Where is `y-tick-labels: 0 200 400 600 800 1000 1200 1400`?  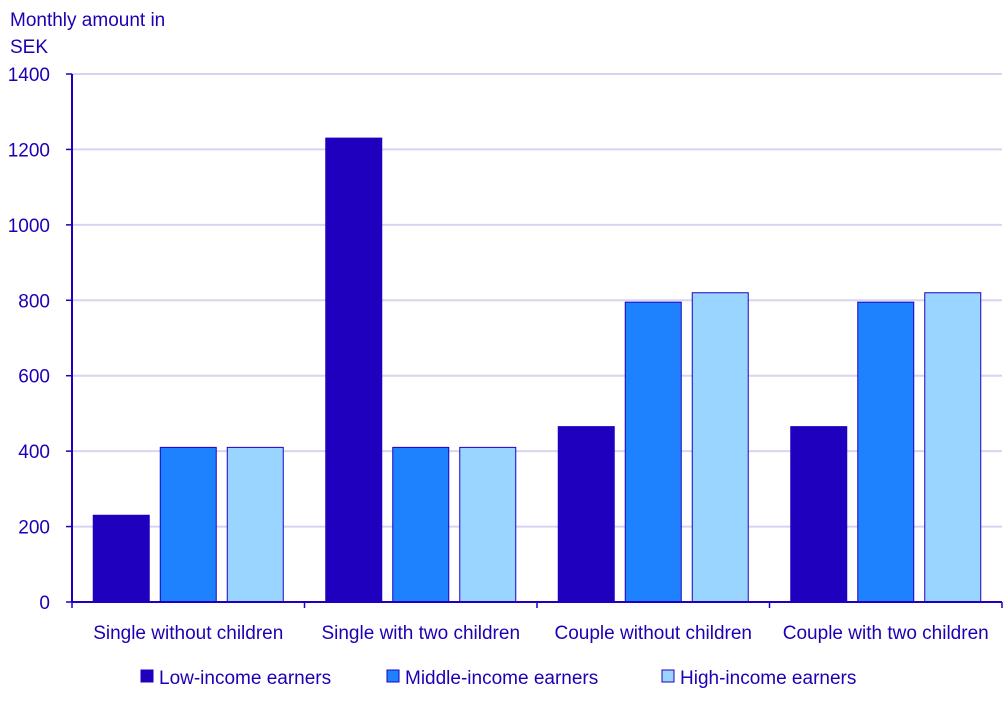 y-tick-labels: 0 200 400 600 800 1000 1200 1400 is located at coordinates (29, 339).